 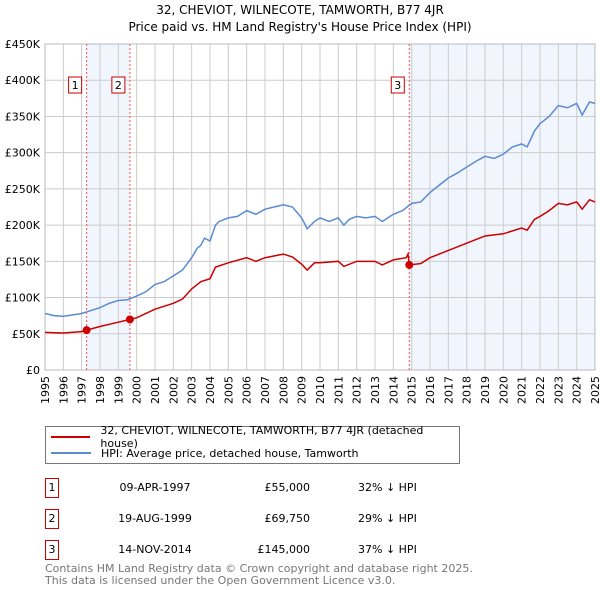 I want to click on shaded-region, so click(x=108, y=207).